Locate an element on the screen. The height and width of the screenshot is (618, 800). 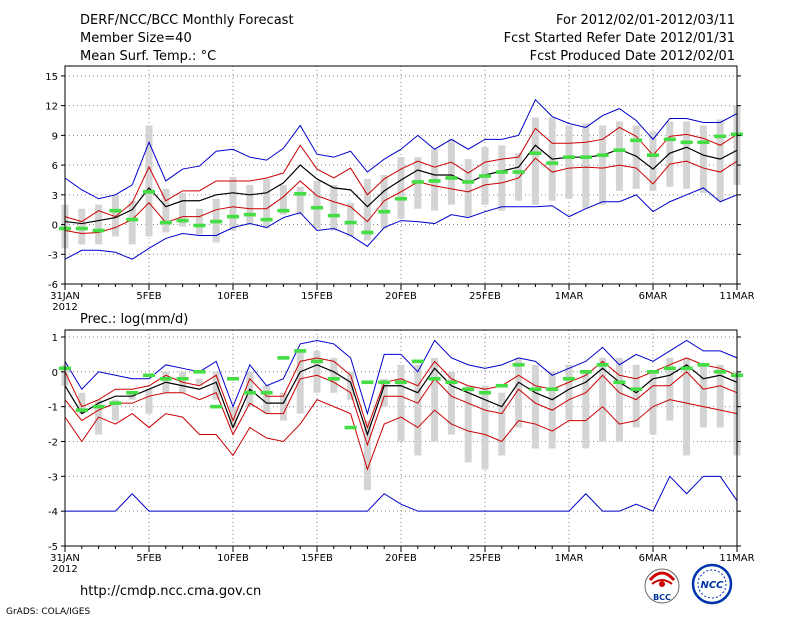
grads-credit: GrADS: COLA/IGES is located at coordinates (48, 612).